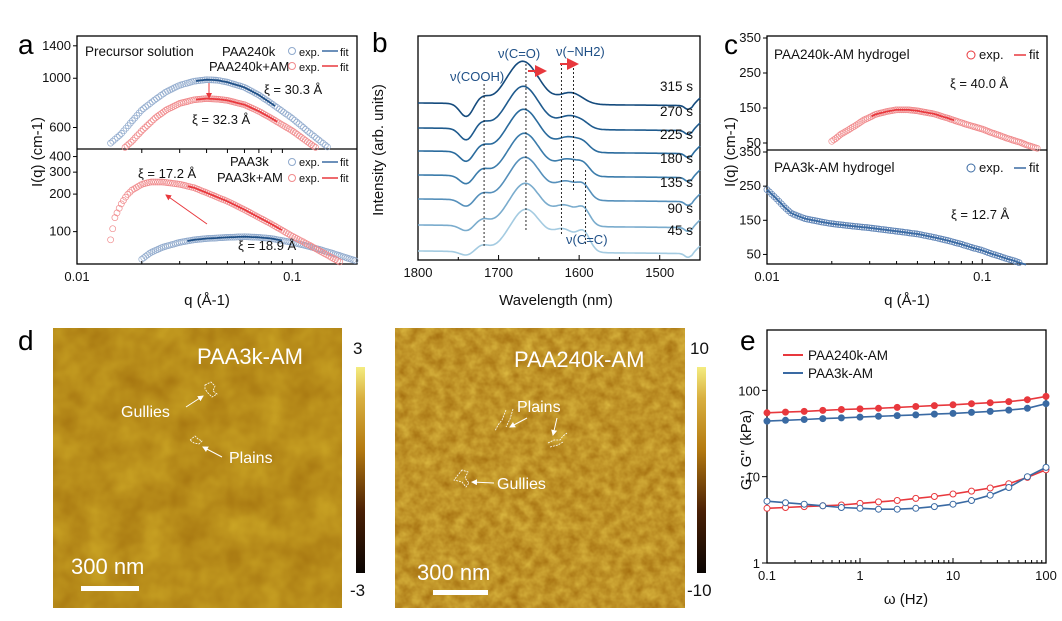 The width and height of the screenshot is (1062, 621). I want to click on panel-b-spectra, so click(559, 159).